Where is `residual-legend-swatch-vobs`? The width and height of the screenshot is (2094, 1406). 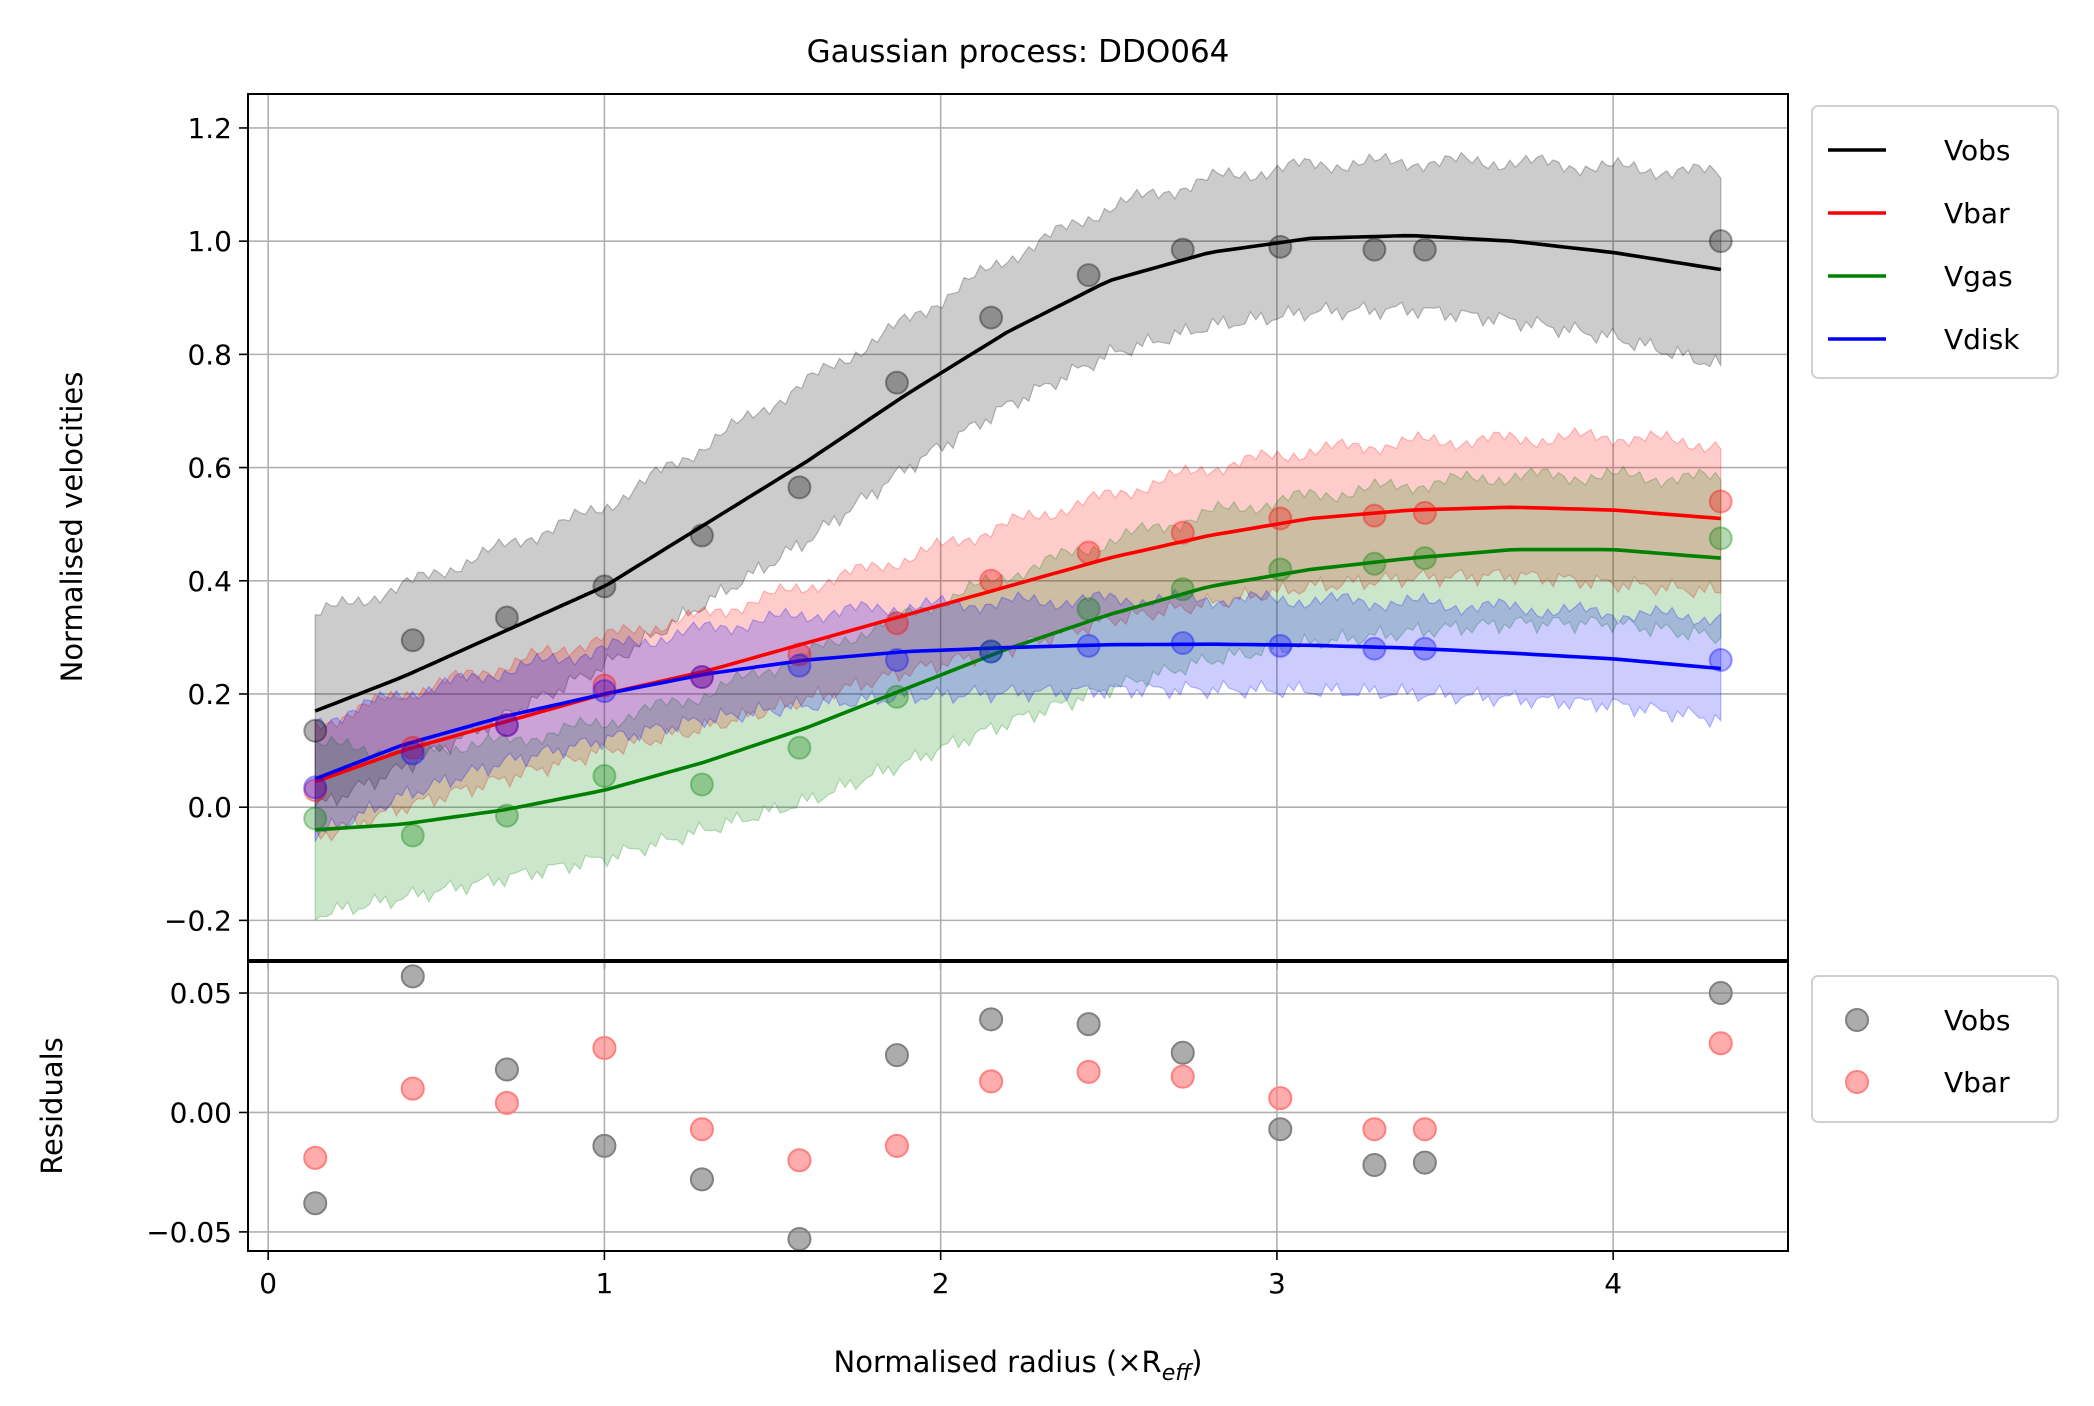
residual-legend-swatch-vobs is located at coordinates (1857, 1020).